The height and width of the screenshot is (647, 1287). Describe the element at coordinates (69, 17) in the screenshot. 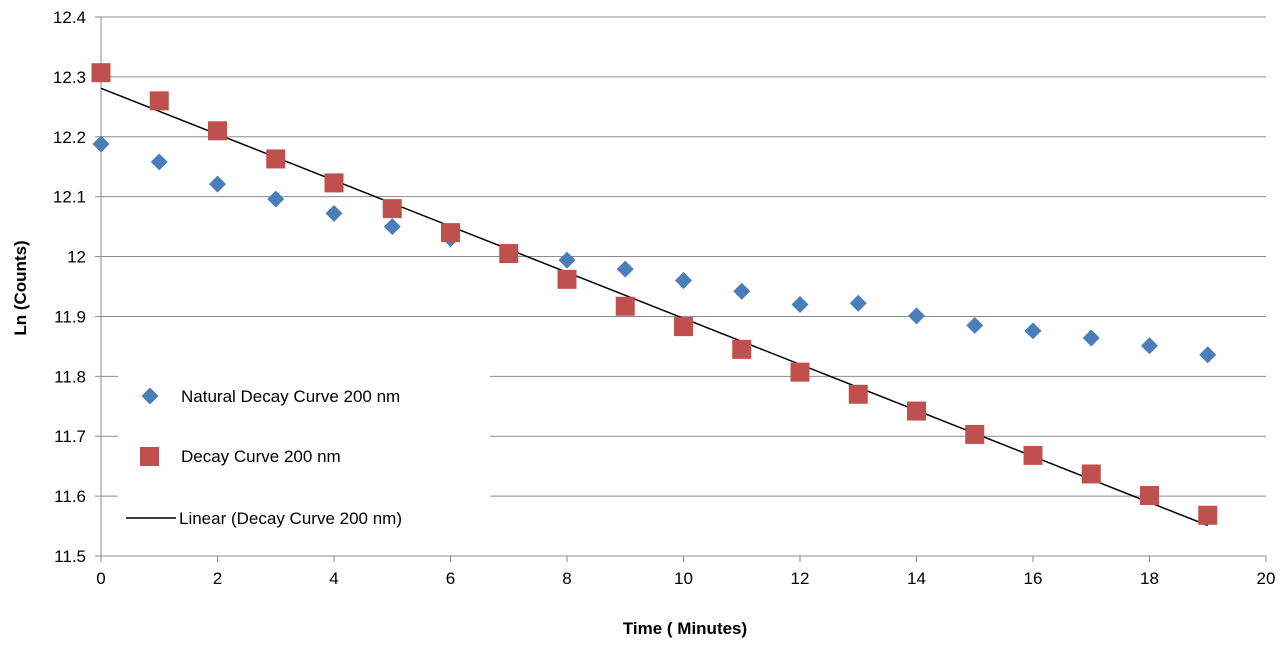

I see `y-tick-label: 12.4` at that location.